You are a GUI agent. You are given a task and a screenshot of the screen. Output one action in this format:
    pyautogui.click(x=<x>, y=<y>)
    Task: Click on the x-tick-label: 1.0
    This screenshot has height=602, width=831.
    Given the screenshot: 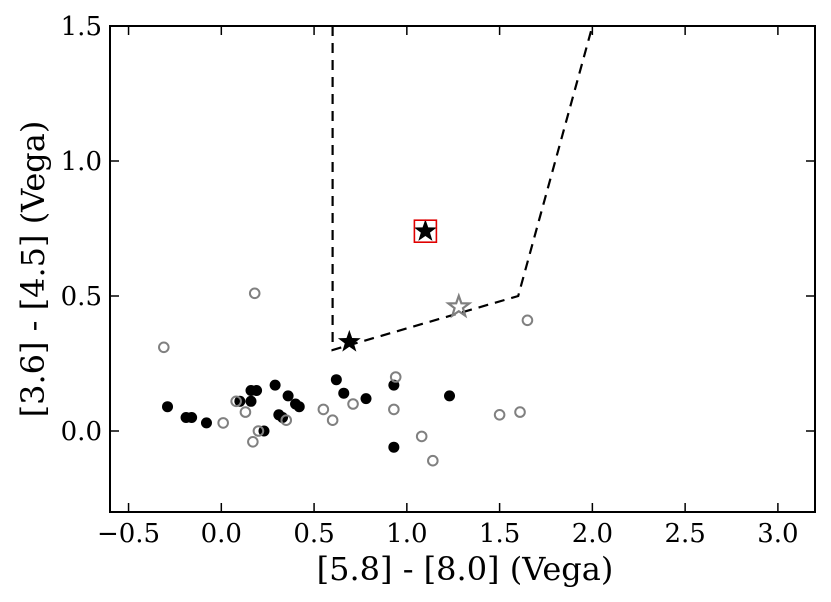 What is the action you would take?
    pyautogui.click(x=406, y=534)
    